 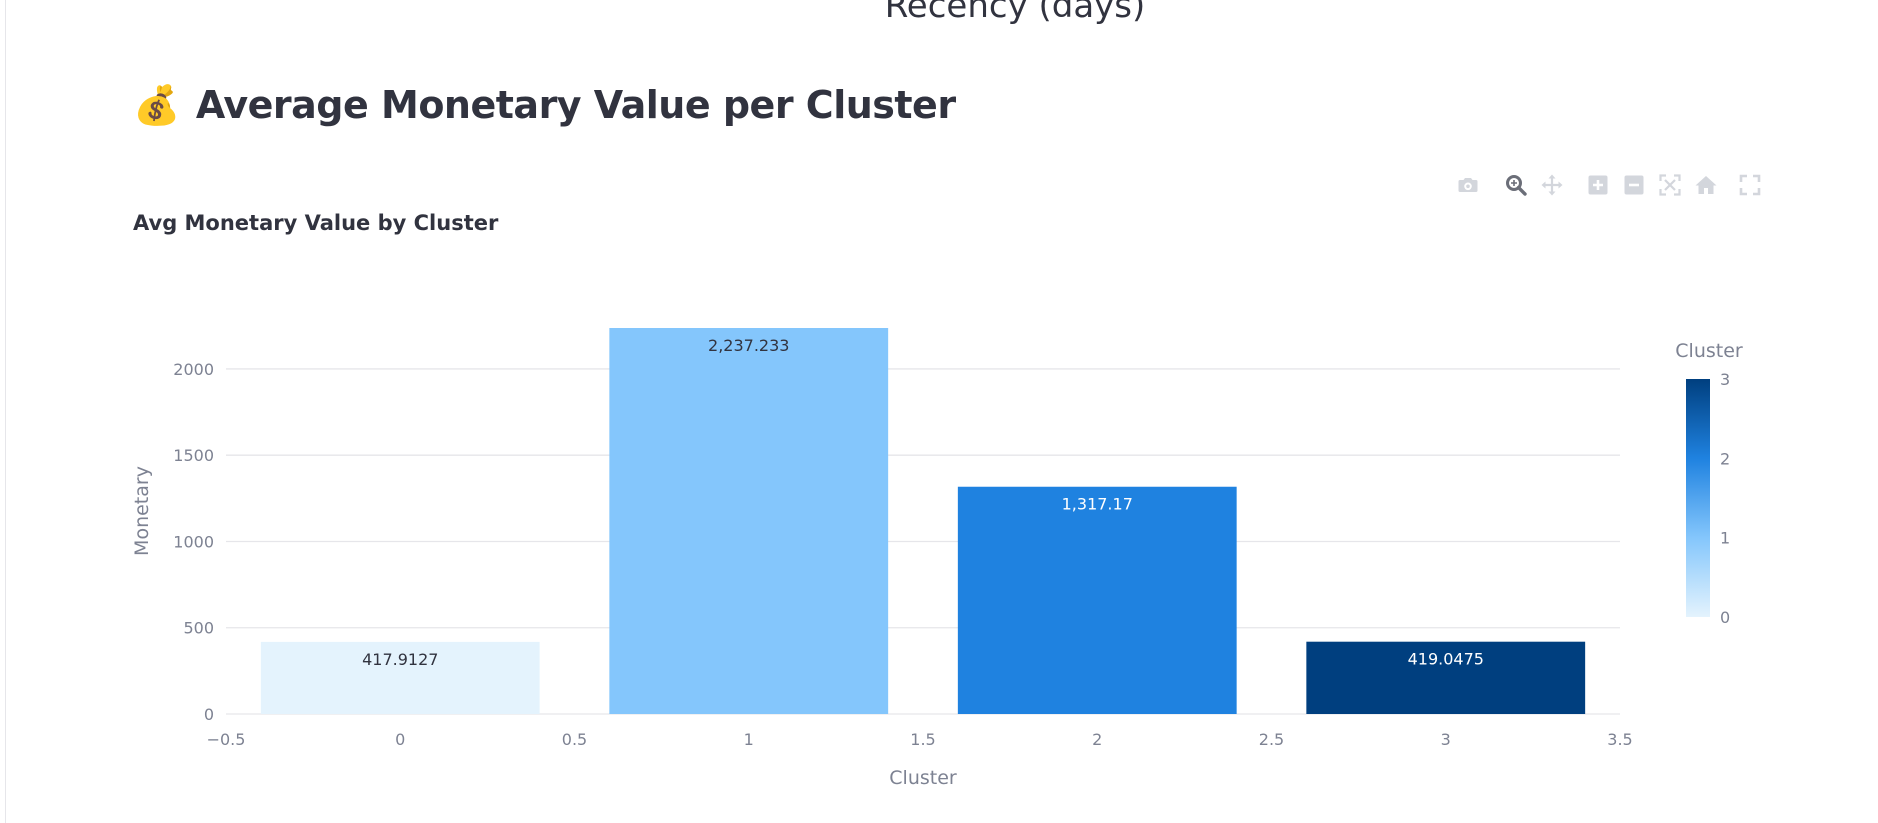 I want to click on main-container-border, so click(x=5, y=411).